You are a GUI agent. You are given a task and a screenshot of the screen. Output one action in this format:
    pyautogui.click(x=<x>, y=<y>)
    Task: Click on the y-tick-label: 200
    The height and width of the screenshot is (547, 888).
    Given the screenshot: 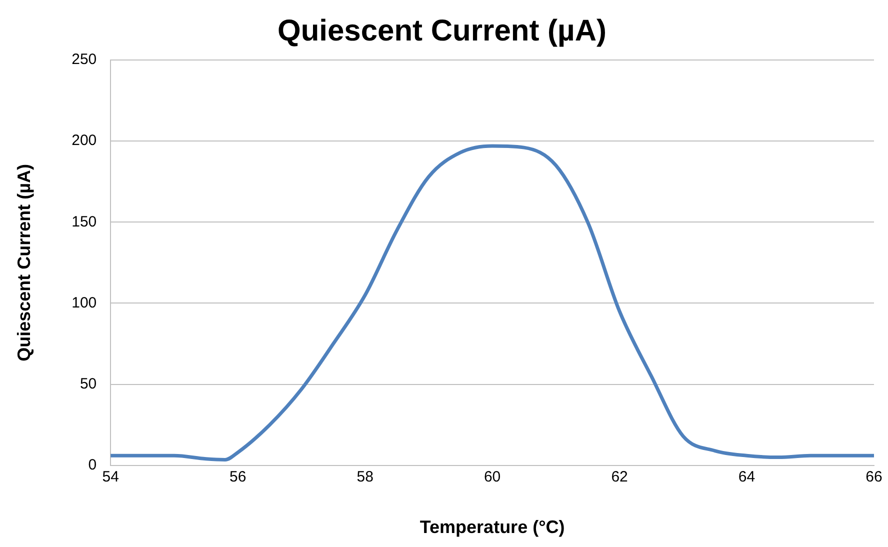 What is the action you would take?
    pyautogui.click(x=84, y=141)
    